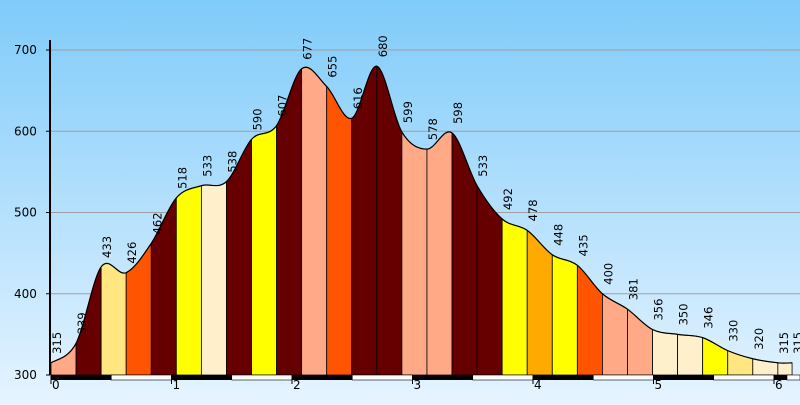 The width and height of the screenshot is (800, 405). I want to click on elevation-label: 346, so click(709, 318).